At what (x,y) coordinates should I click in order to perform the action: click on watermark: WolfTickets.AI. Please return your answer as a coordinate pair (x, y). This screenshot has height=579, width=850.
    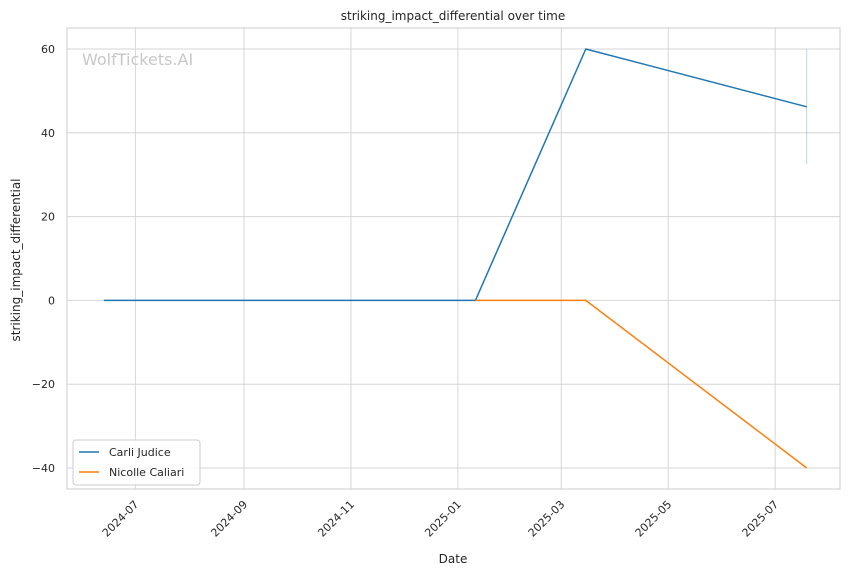
    Looking at the image, I should click on (137, 59).